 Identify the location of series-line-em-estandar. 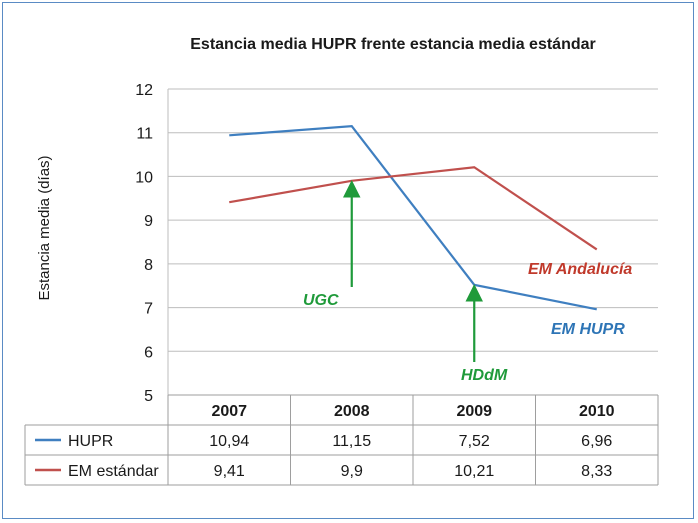
(413, 208).